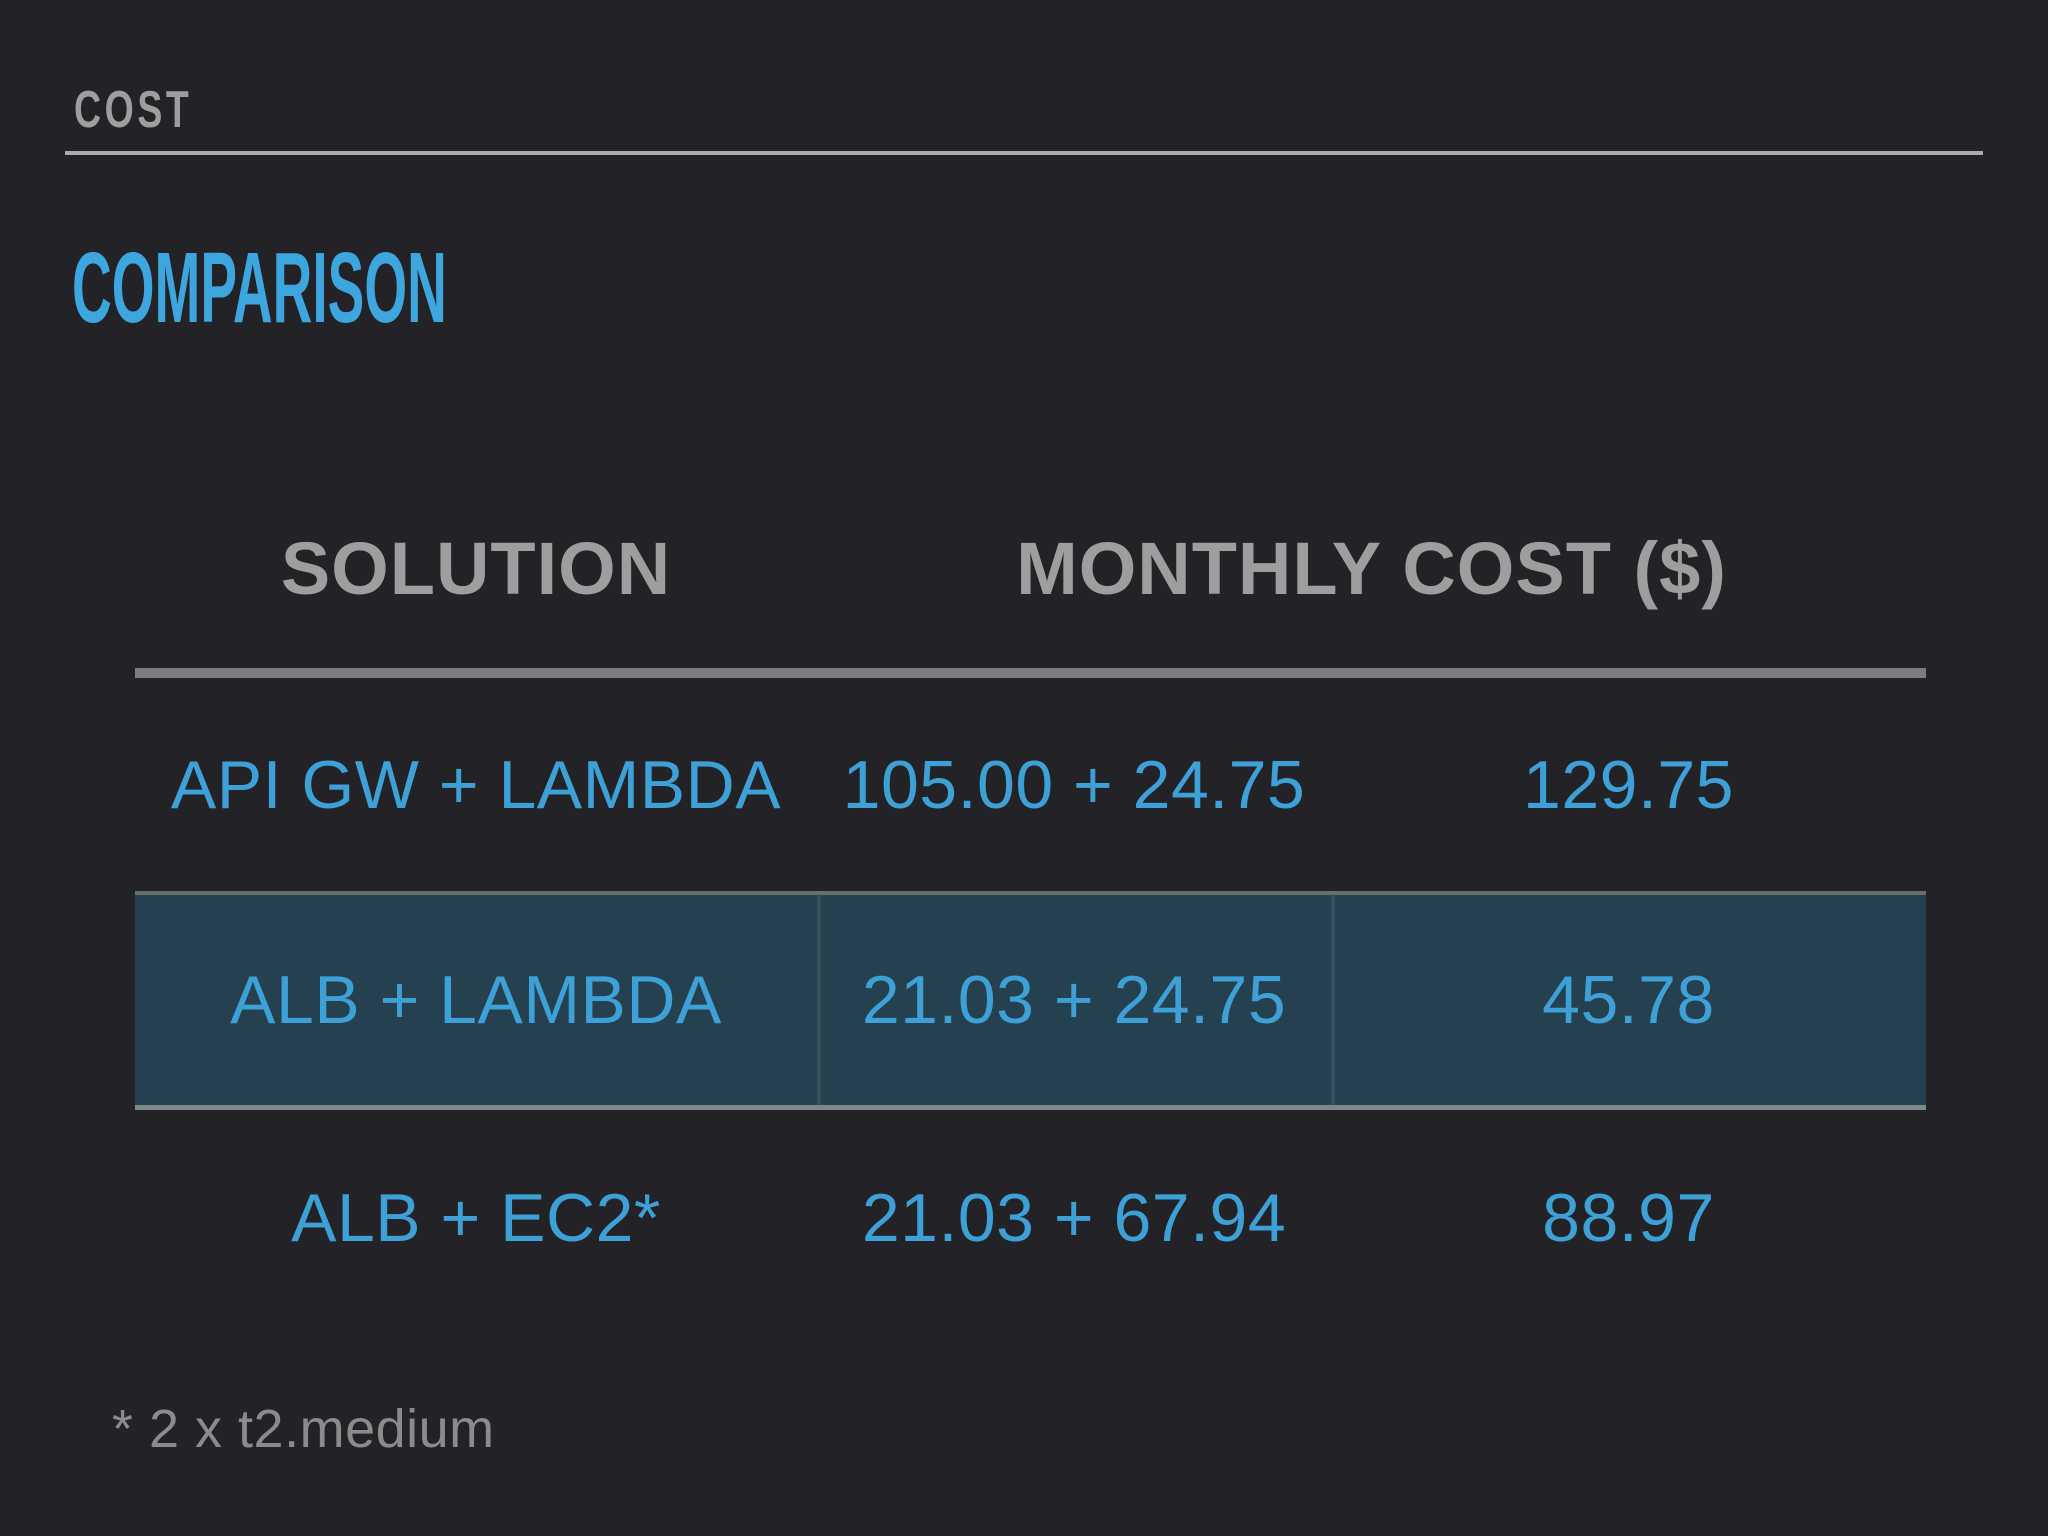 This screenshot has width=2048, height=1536. I want to click on header-divider-line, so click(1030, 673).